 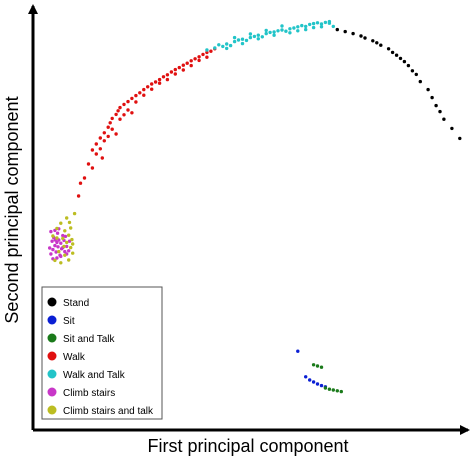 I want to click on y-axis-label: Second principal component, so click(x=12, y=209).